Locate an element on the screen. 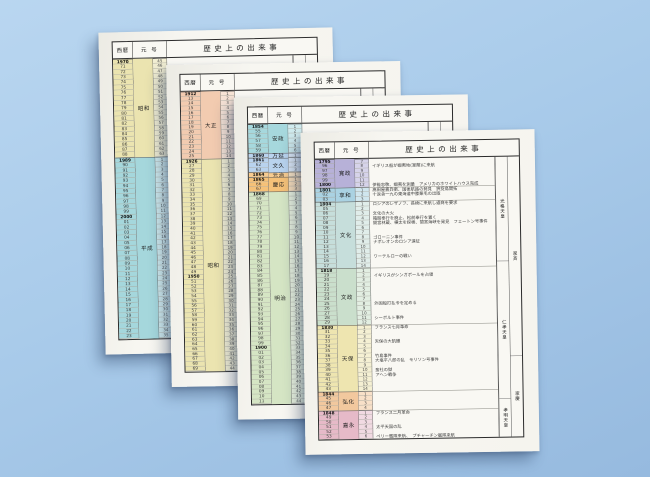 The width and height of the screenshot is (650, 477). era-name-cell: 寛政 is located at coordinates (345, 173).